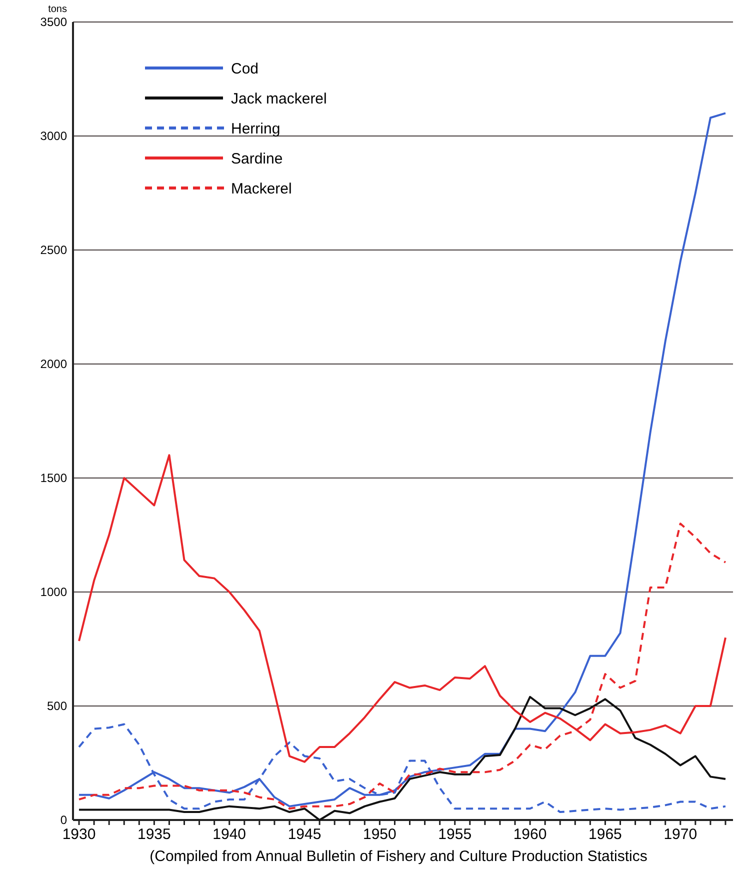  I want to click on y-tick-label: 3500, so click(54, 22).